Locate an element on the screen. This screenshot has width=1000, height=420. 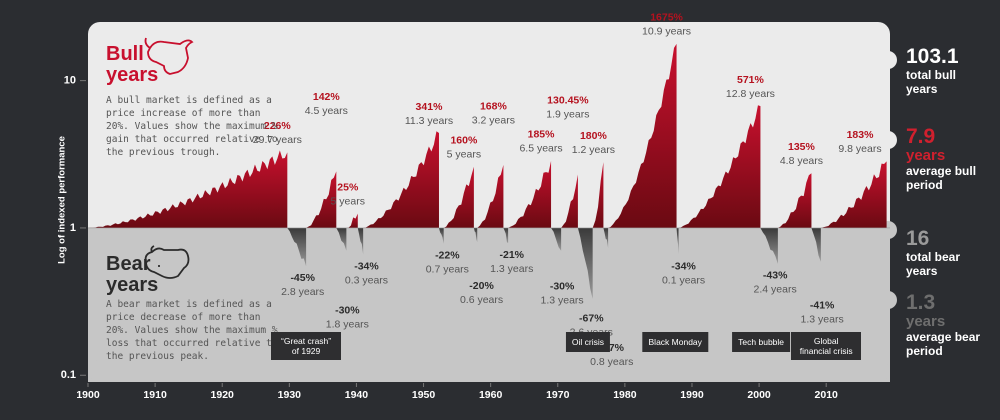
bear-value-label: -30% is located at coordinates (347, 311).